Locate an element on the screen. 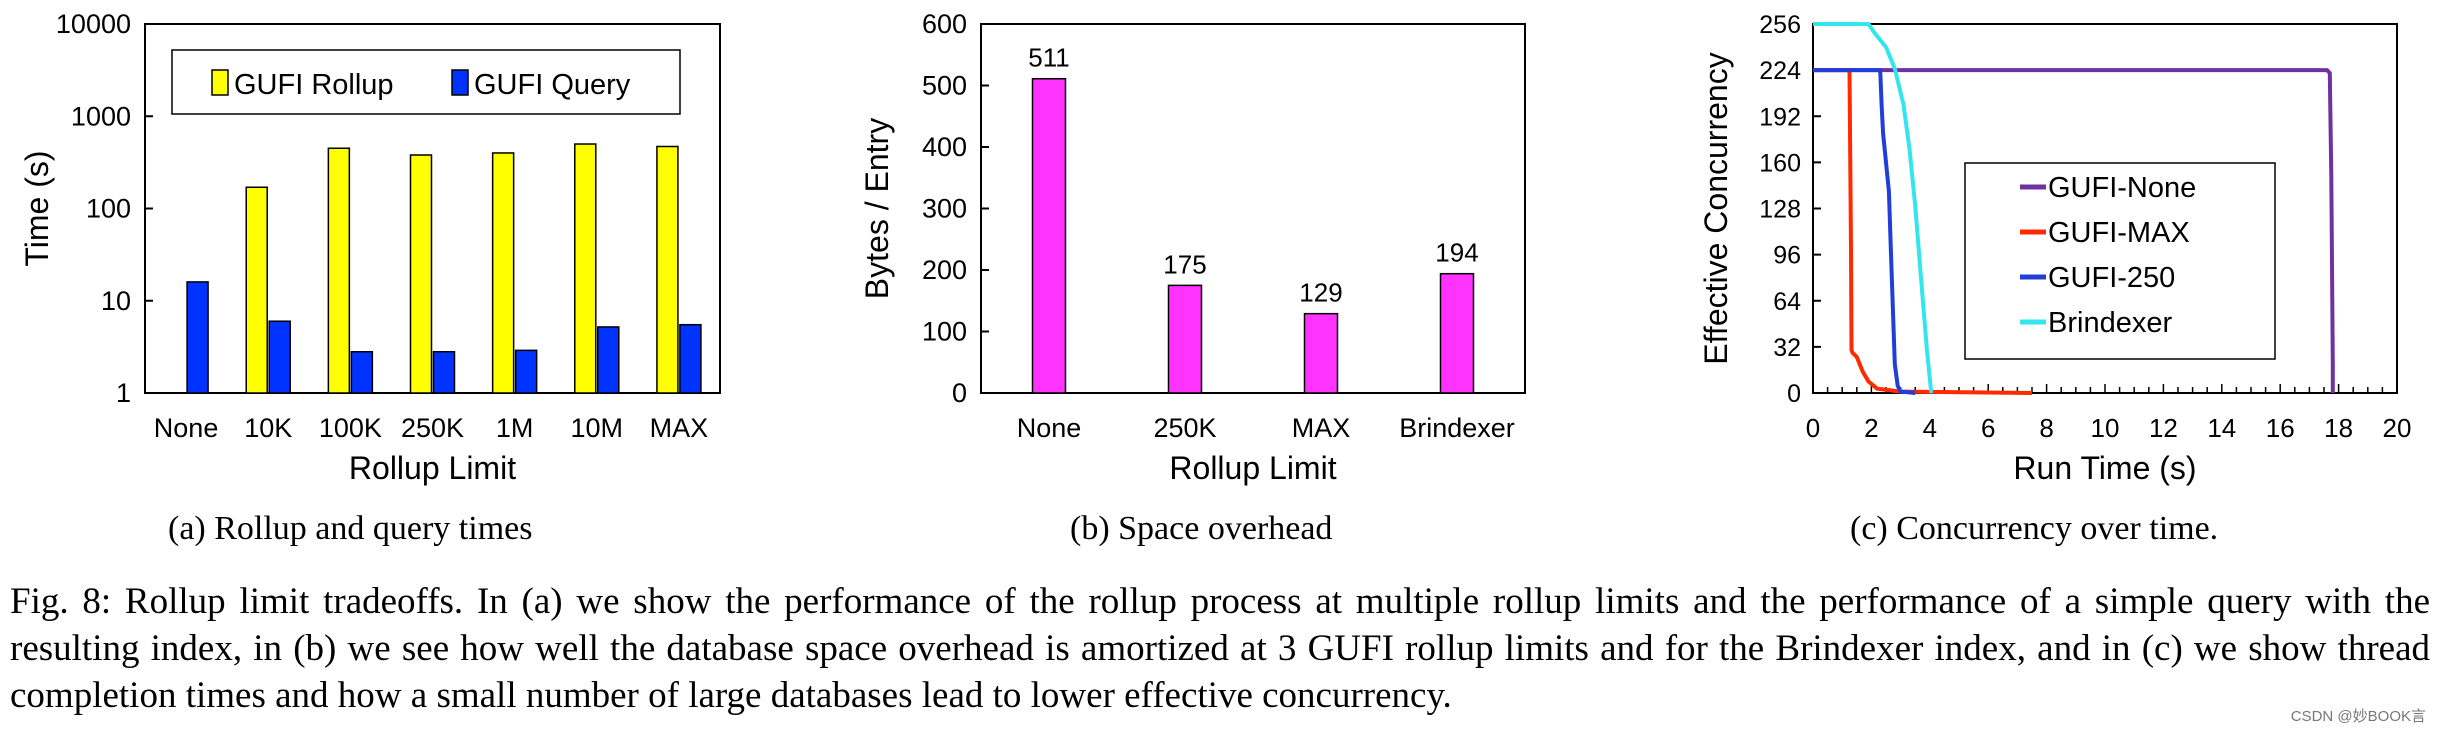 Image resolution: width=2442 pixels, height=734 pixels. x-tick-label-a: MAX is located at coordinates (679, 428).